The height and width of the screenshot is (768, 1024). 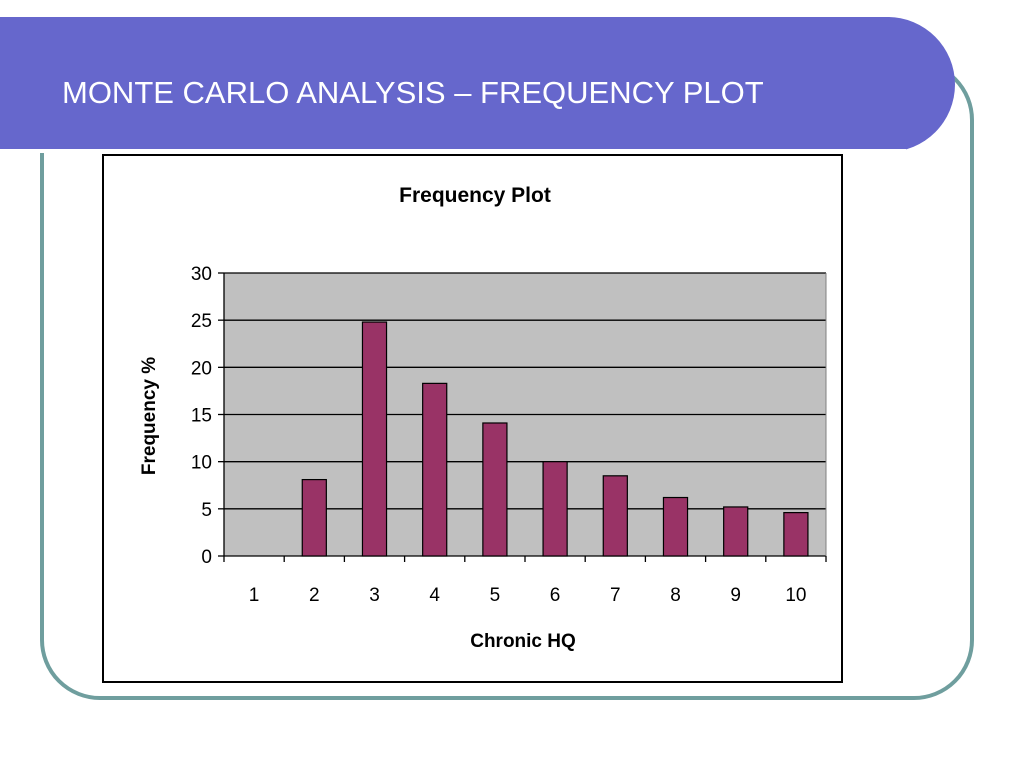 I want to click on y-tick-label: 15, so click(x=201, y=416).